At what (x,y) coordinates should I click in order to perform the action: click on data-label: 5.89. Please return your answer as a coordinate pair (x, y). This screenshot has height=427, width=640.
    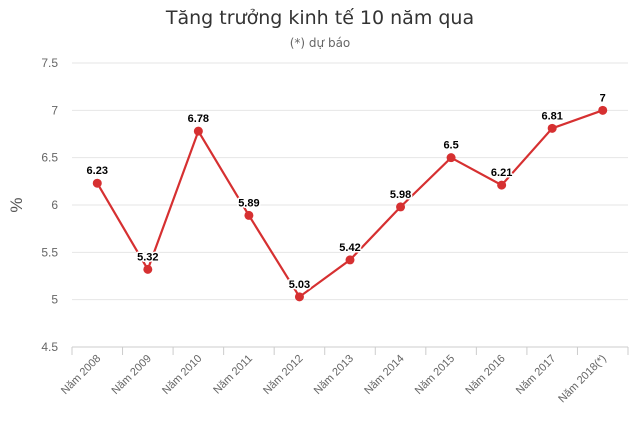
    Looking at the image, I should click on (248, 203).